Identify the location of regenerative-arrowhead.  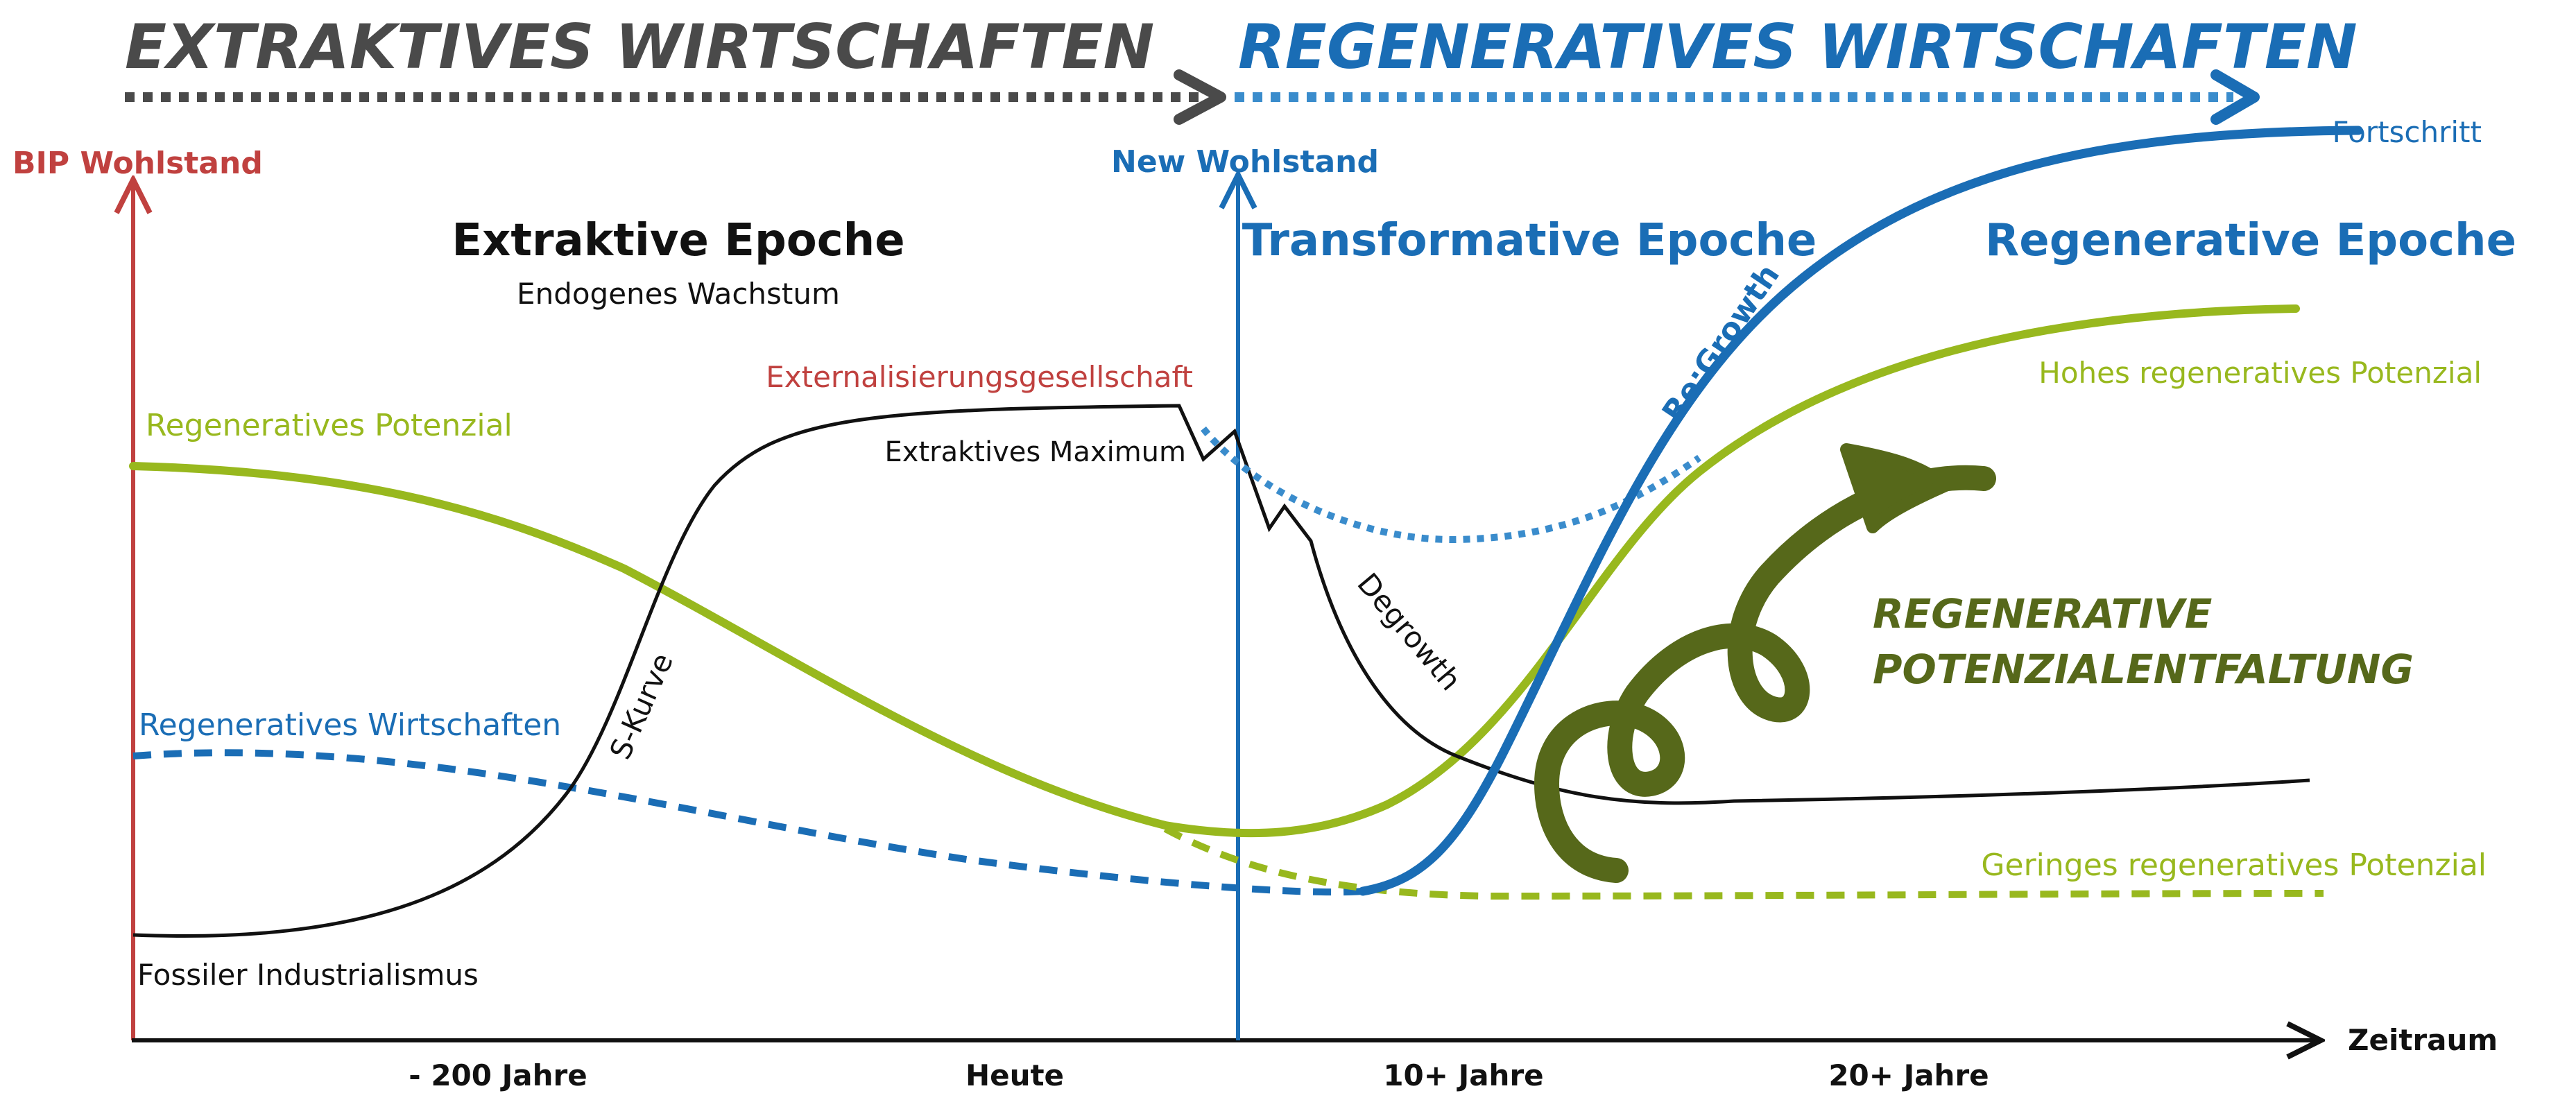
(2235, 97).